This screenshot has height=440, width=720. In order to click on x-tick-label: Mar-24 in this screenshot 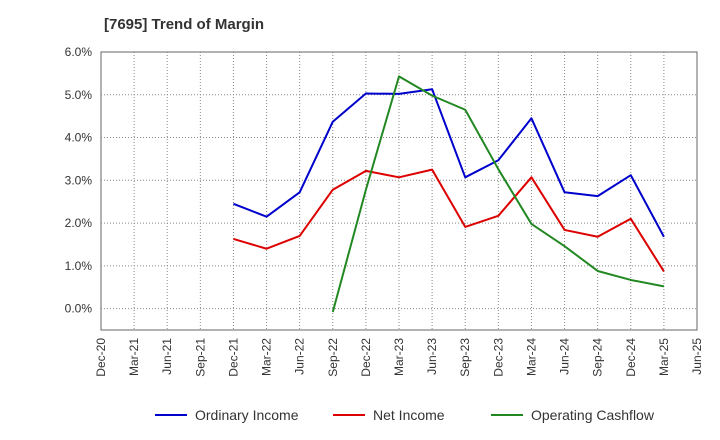, I will do `click(531, 357)`.